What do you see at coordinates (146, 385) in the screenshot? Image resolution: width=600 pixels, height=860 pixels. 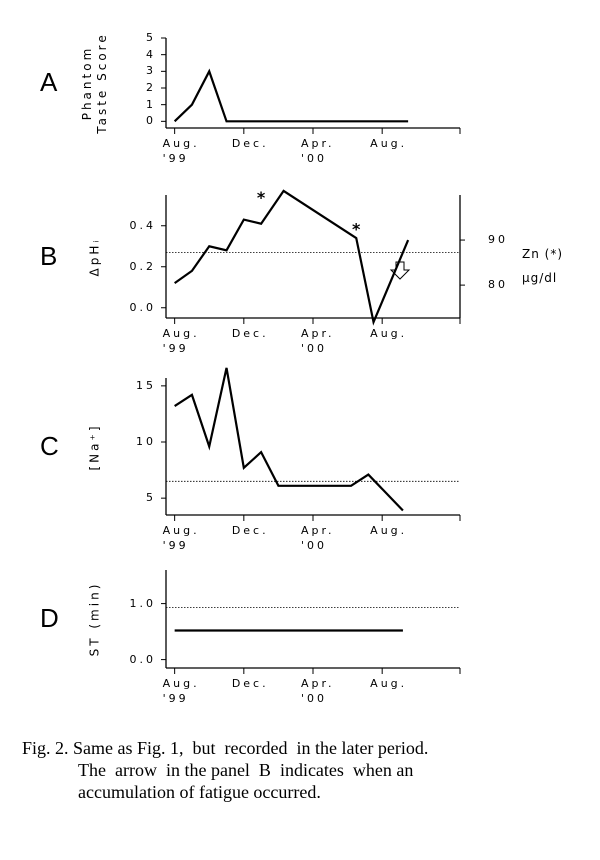 I see `y-tick-label: 15` at bounding box center [146, 385].